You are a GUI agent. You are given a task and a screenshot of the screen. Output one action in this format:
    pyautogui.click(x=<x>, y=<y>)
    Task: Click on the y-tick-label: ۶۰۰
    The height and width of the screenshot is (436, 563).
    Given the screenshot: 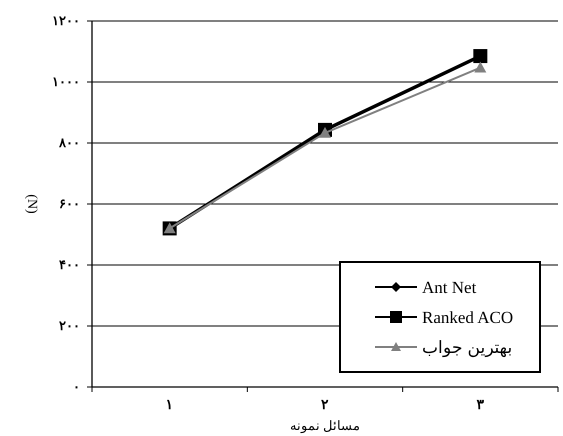 What is the action you would take?
    pyautogui.click(x=69, y=203)
    